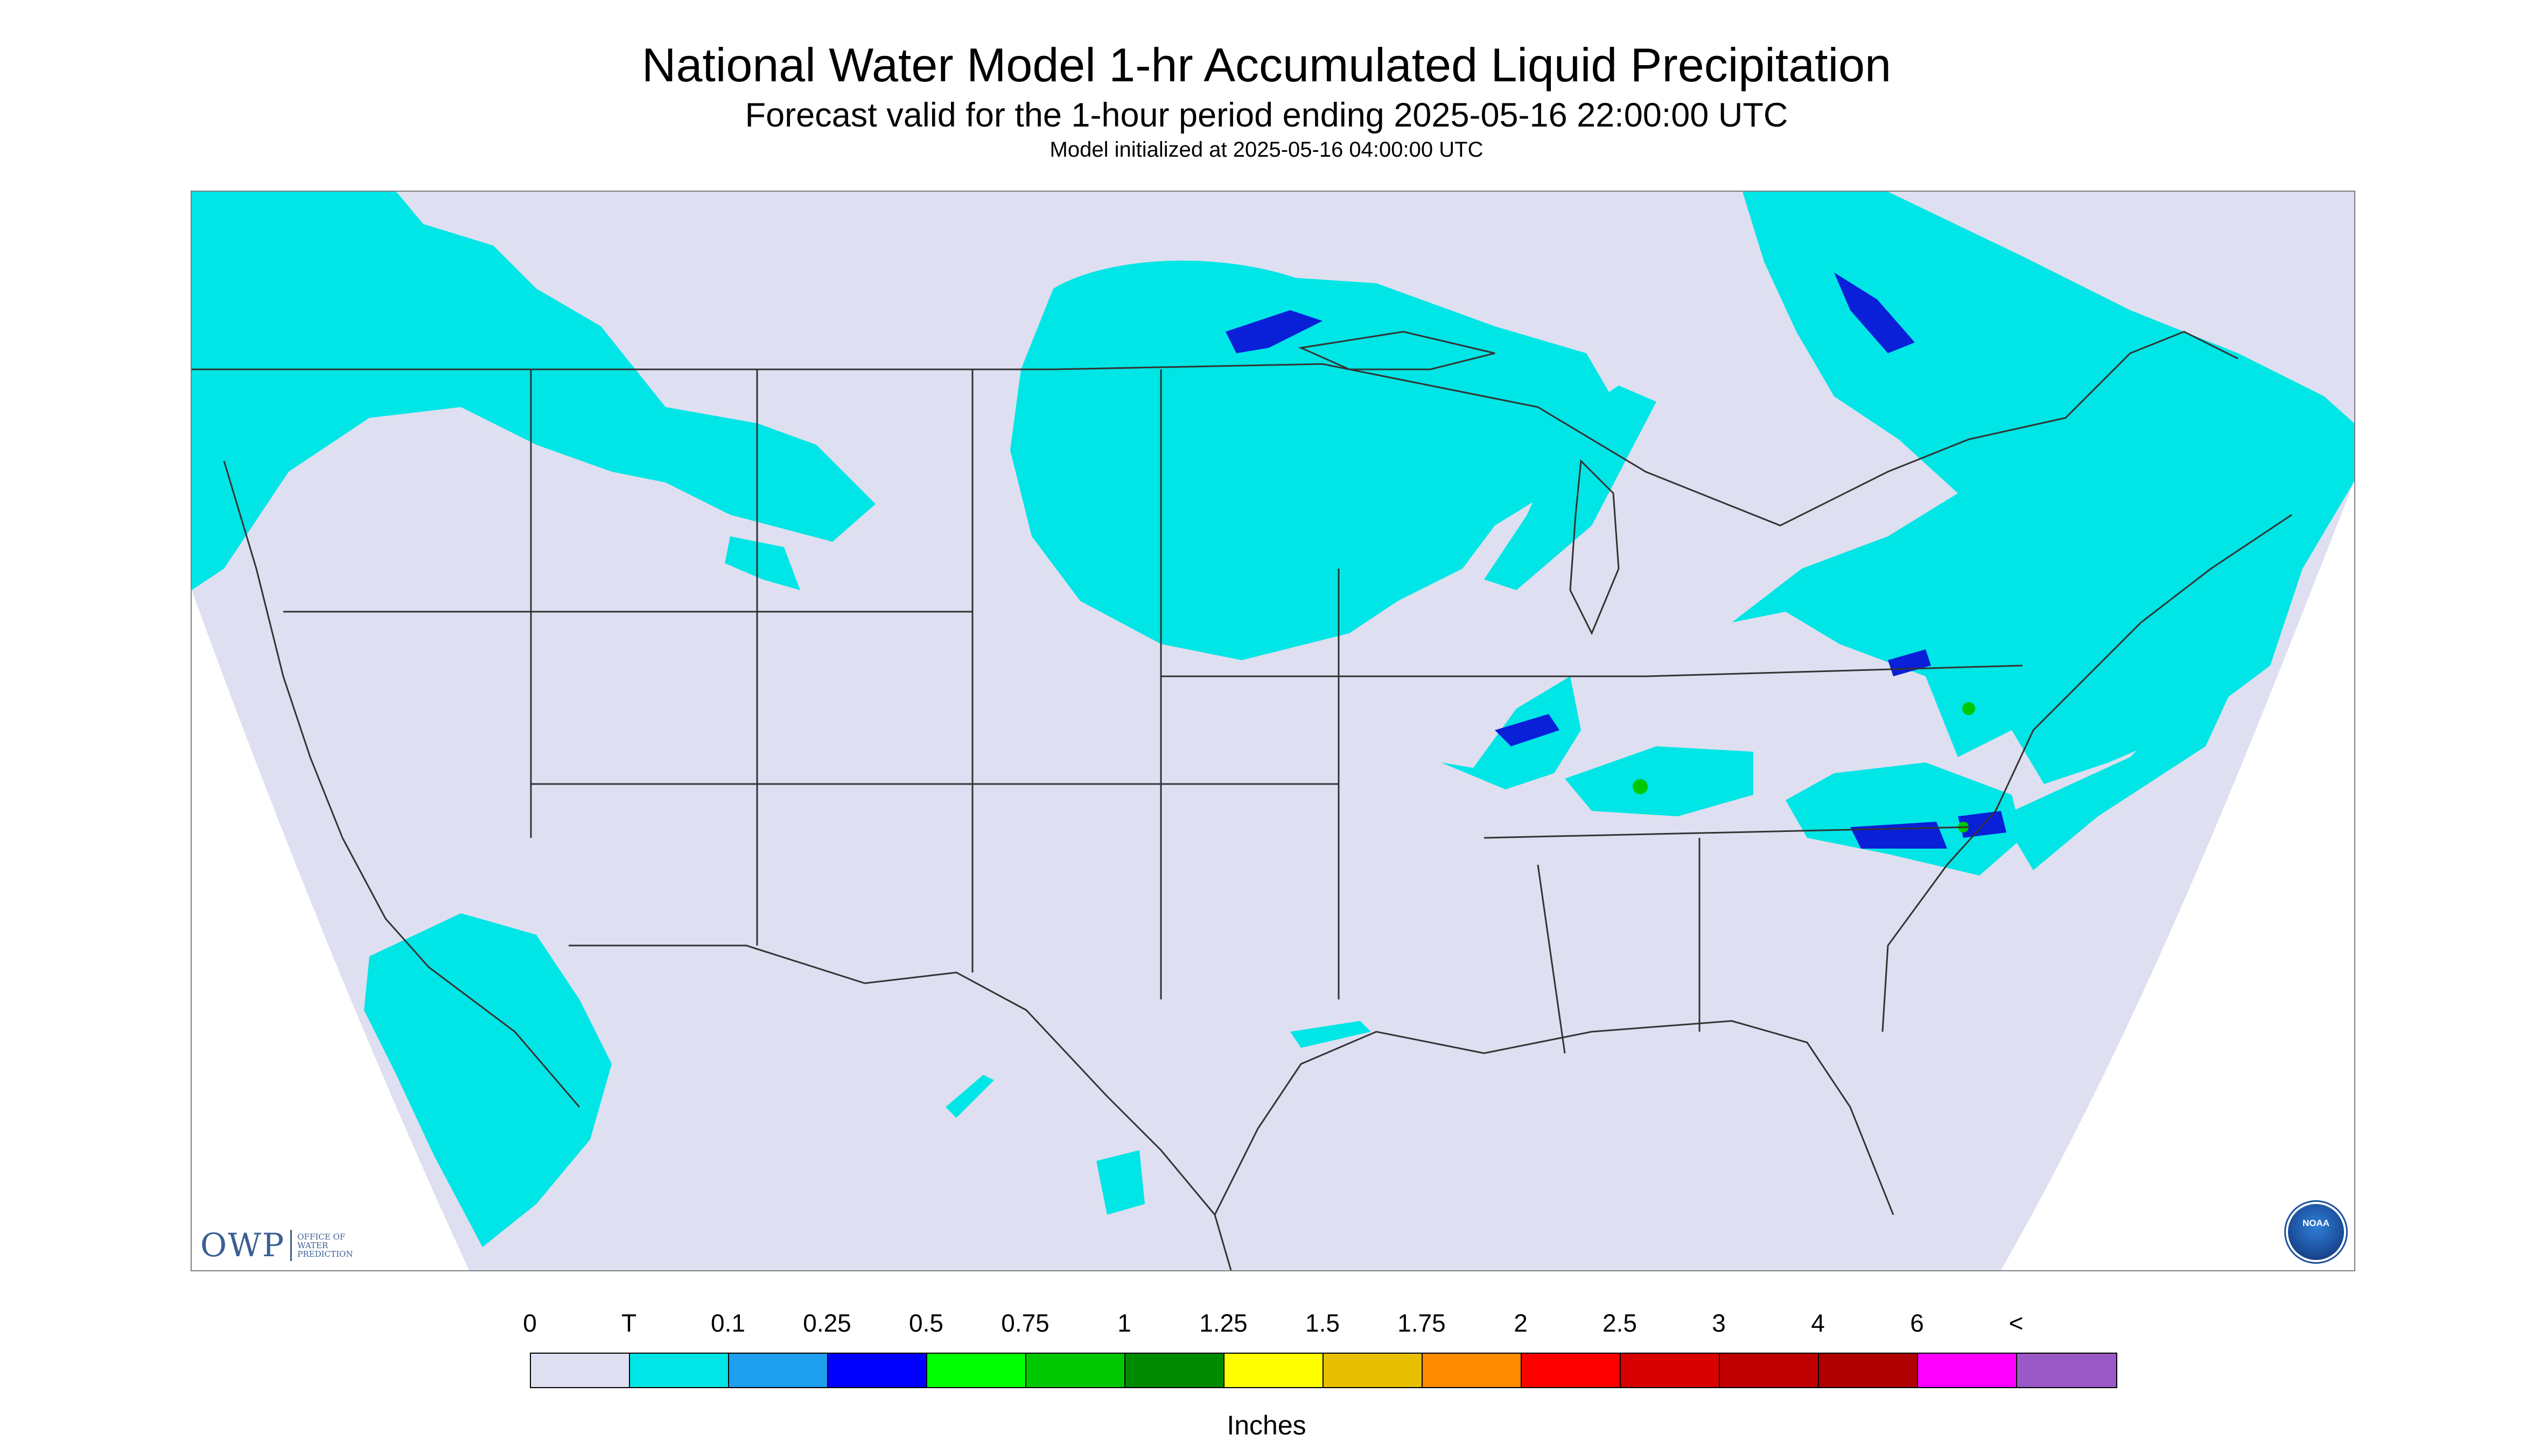  I want to click on legend-tick-4: 0.5, so click(926, 1323).